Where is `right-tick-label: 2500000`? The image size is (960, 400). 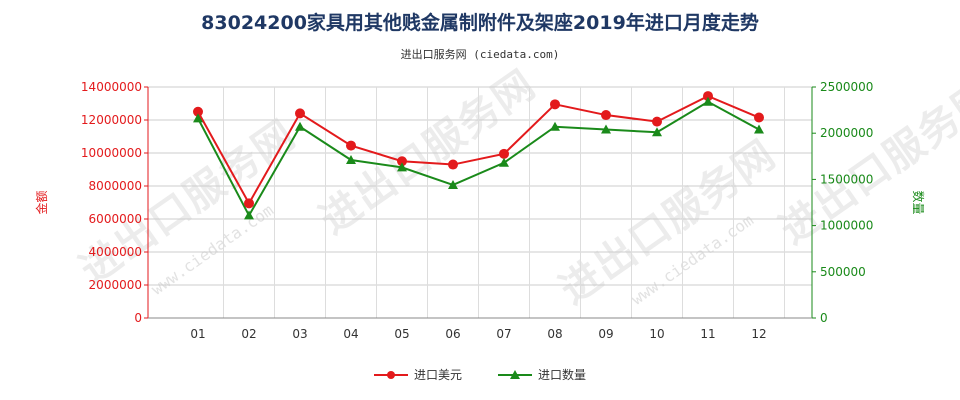
right-tick-label: 2500000 is located at coordinates (846, 87).